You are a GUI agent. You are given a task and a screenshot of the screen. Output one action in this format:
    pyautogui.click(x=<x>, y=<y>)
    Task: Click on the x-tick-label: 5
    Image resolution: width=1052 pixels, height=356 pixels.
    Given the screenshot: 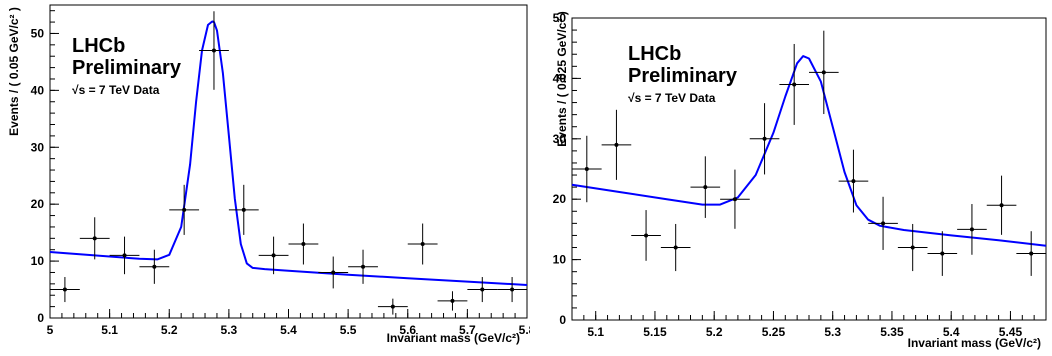 What is the action you would take?
    pyautogui.click(x=50, y=330)
    